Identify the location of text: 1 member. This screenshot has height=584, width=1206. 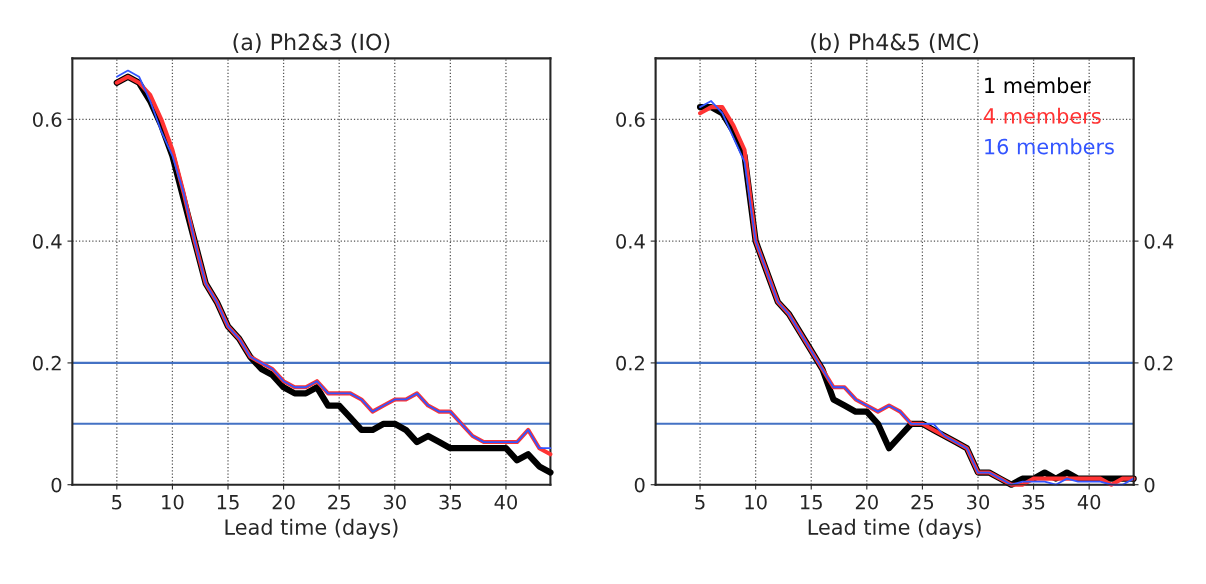
(1038, 85).